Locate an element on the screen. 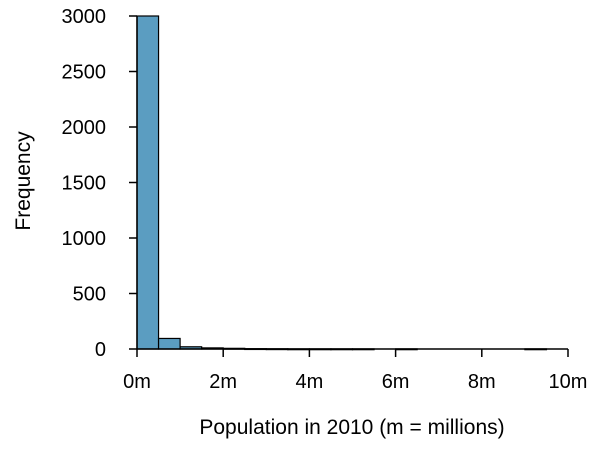 This screenshot has width=600, height=450. y-axis: 0 500 1000 1500 2000 2500 3000 is located at coordinates (100, 183).